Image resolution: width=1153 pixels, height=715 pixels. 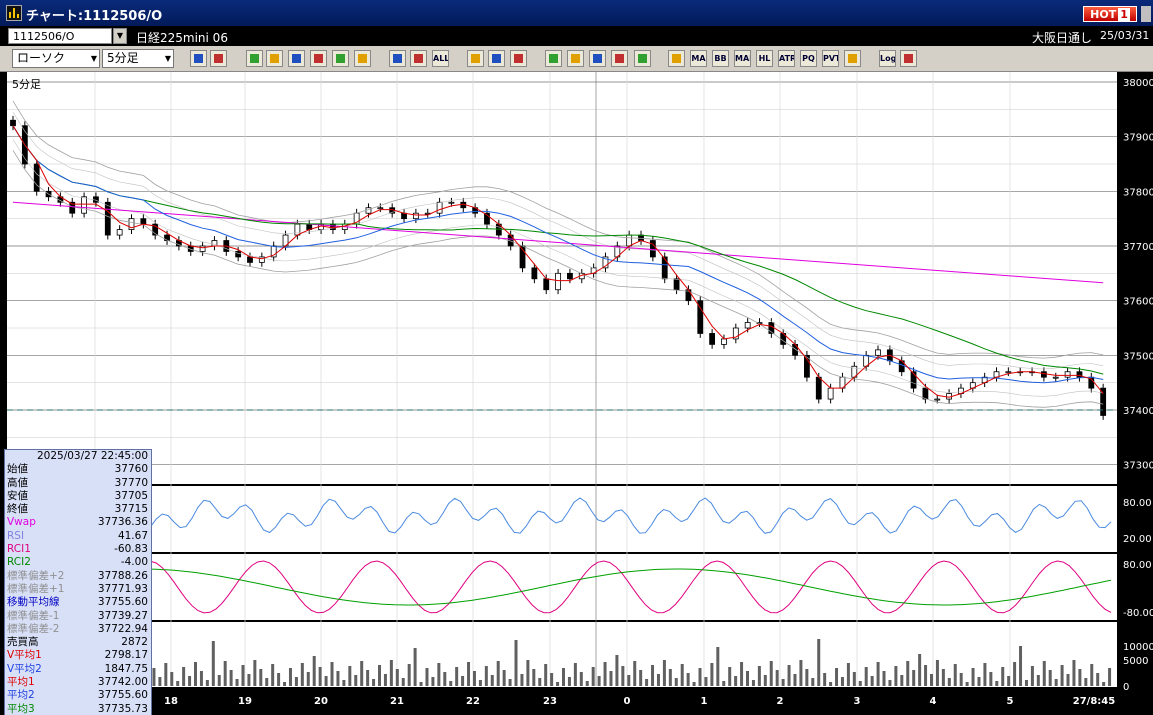 I want to click on period-select: 5分足 ▼, so click(x=138, y=58).